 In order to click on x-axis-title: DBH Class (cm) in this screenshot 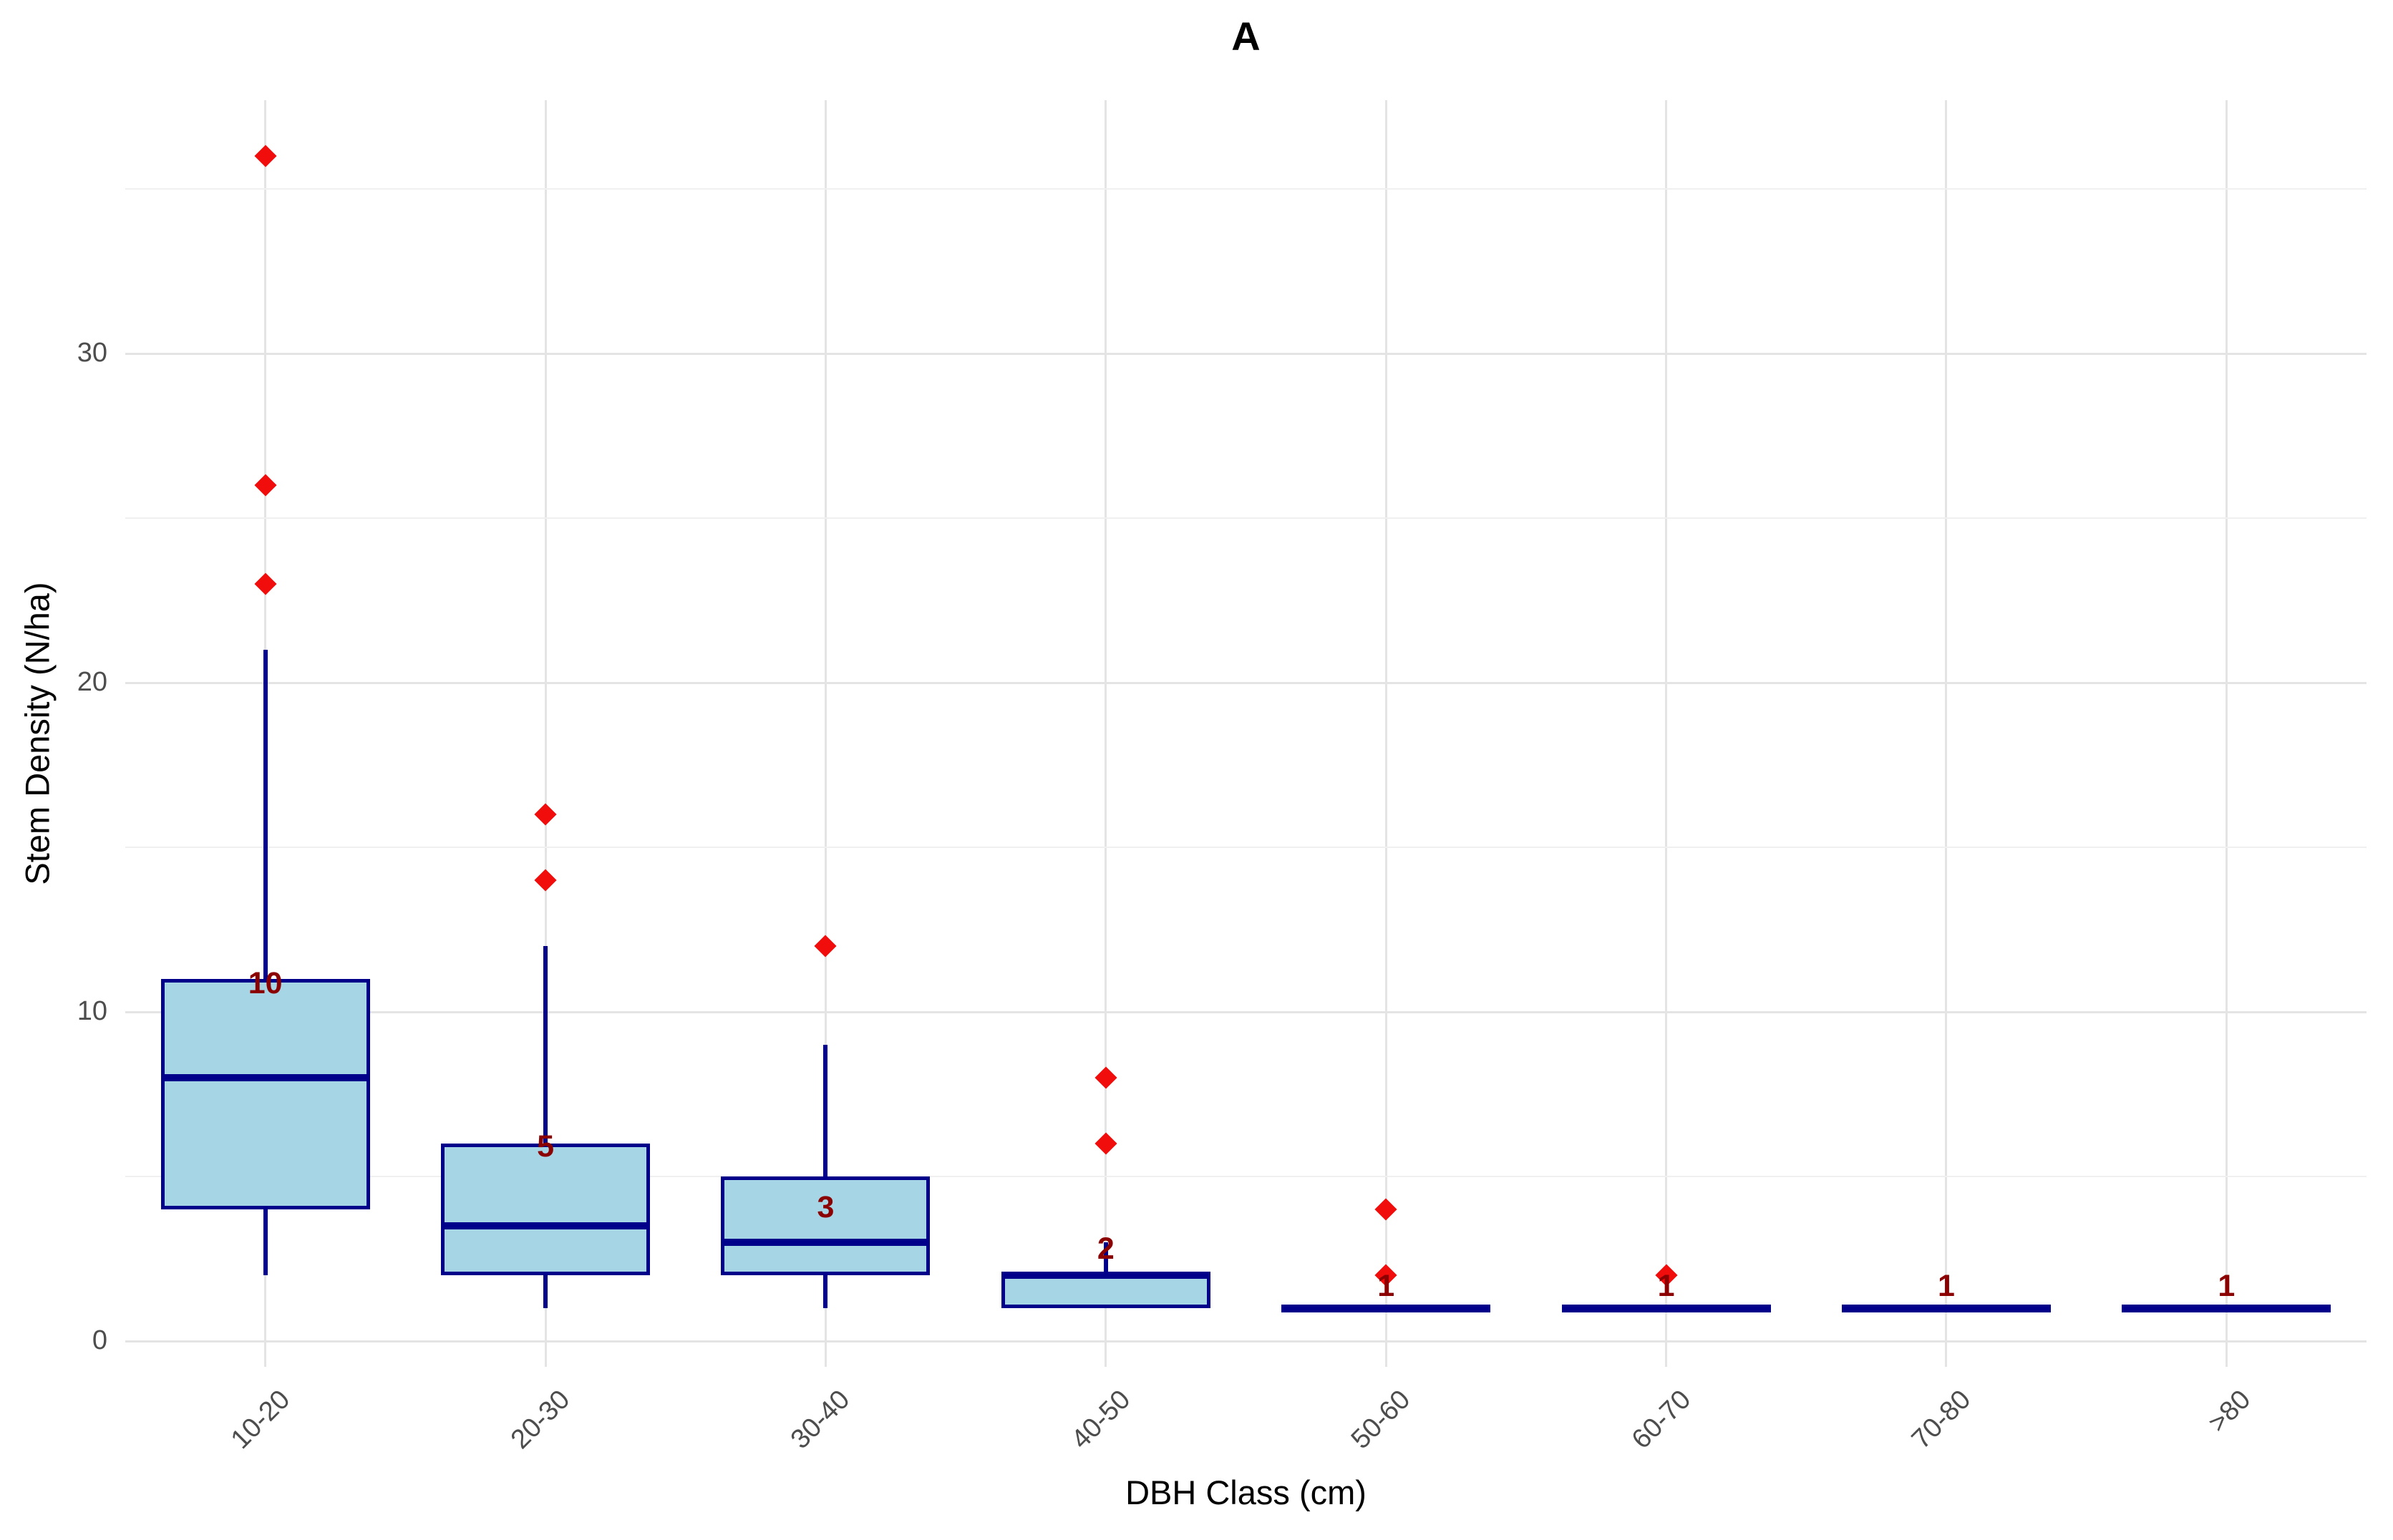, I will do `click(1246, 1492)`.